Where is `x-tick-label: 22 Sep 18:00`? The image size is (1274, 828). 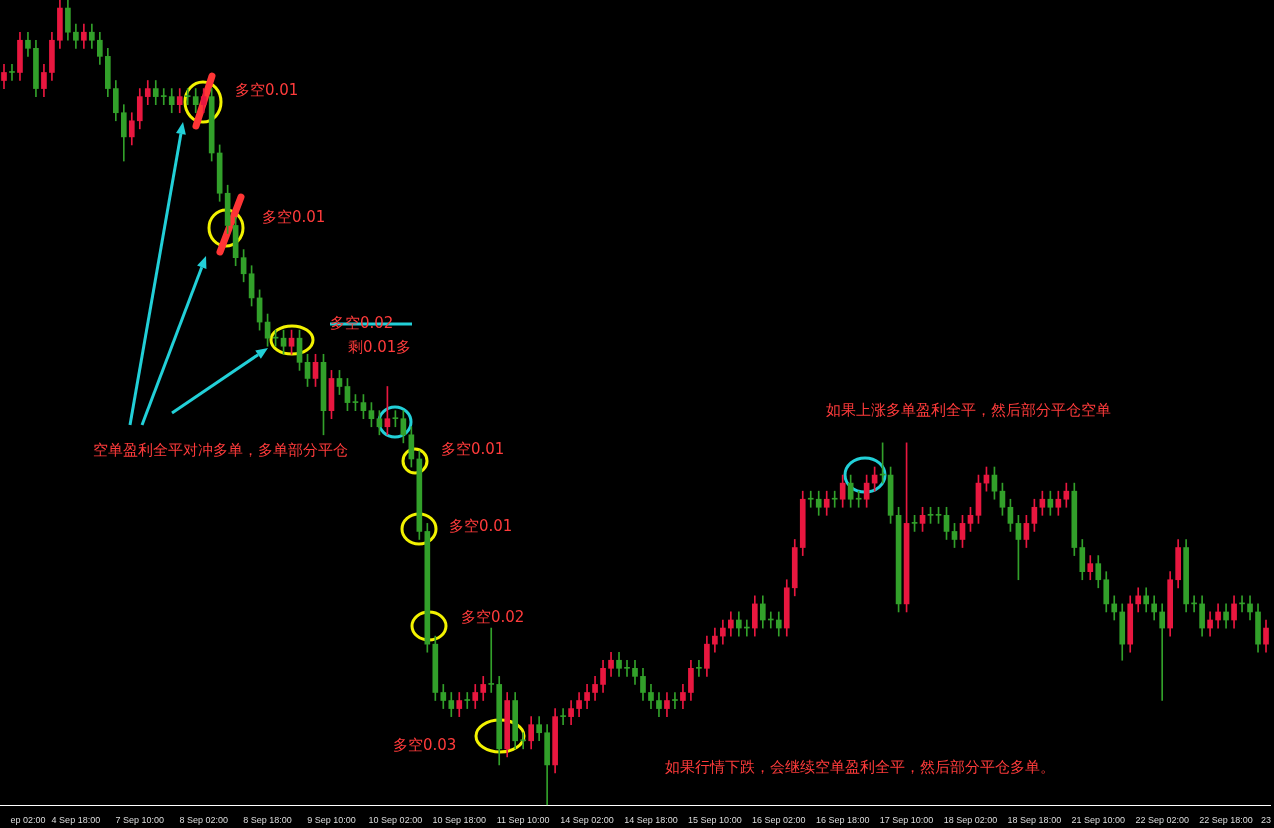 x-tick-label: 22 Sep 18:00 is located at coordinates (1226, 820).